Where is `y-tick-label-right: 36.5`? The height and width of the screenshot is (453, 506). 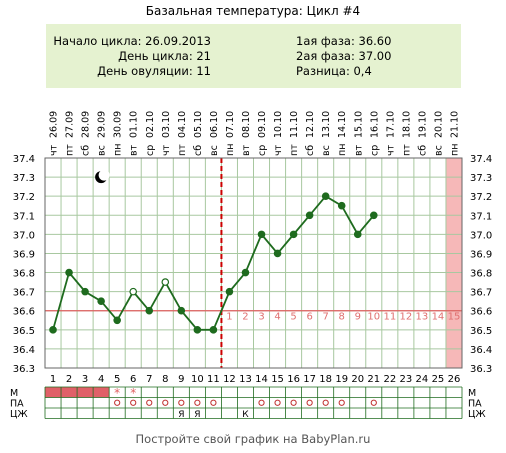
y-tick-label-right: 36.5 is located at coordinates (481, 331).